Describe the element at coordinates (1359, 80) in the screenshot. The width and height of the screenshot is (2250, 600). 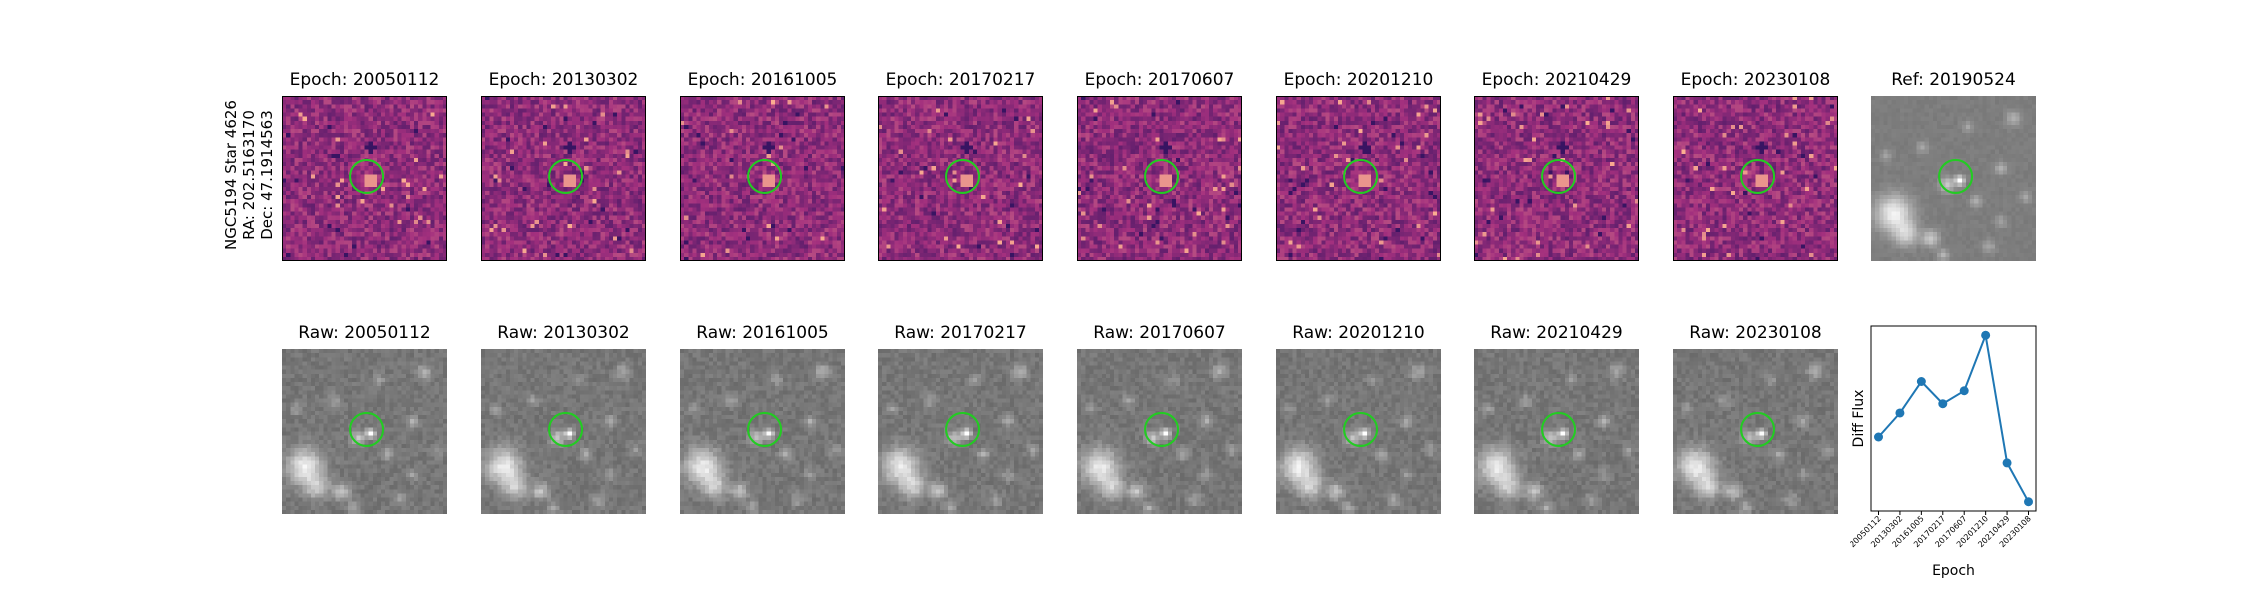
I see `diff-panel-title: Epoch: 20201210` at that location.